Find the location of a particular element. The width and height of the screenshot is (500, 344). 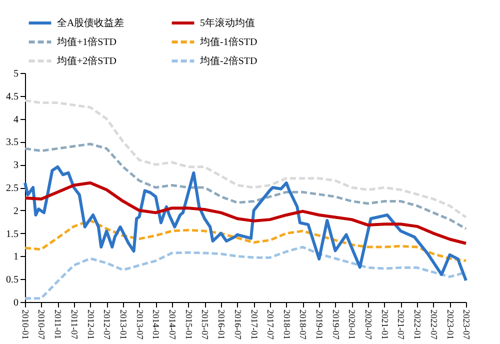

y-tick-label: 0 is located at coordinates (16, 303).